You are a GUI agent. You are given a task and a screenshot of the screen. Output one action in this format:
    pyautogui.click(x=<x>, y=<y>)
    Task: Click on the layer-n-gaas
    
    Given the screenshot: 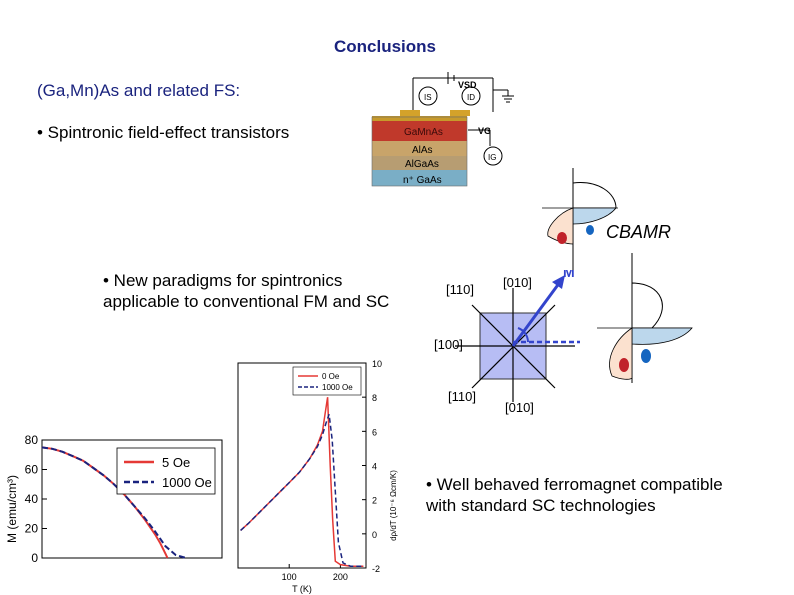 What is the action you would take?
    pyautogui.click(x=419, y=178)
    